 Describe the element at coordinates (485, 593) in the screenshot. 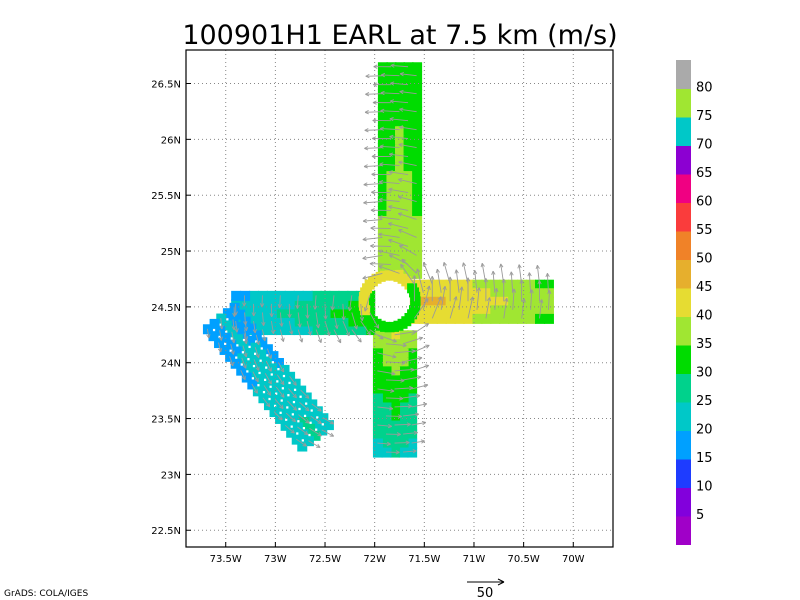

I see `reference-vector-label: 50` at that location.